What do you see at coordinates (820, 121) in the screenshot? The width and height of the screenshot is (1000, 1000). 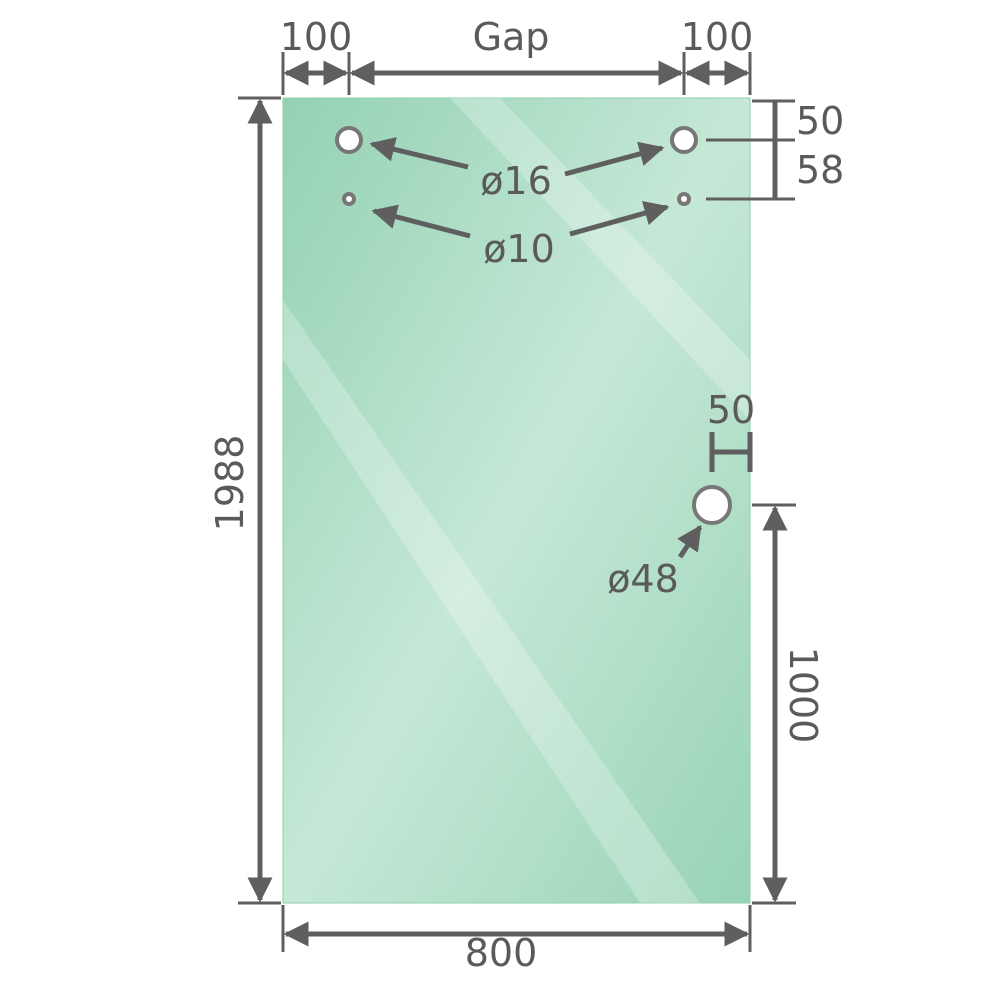 I see `top-to-hole-label: 50` at bounding box center [820, 121].